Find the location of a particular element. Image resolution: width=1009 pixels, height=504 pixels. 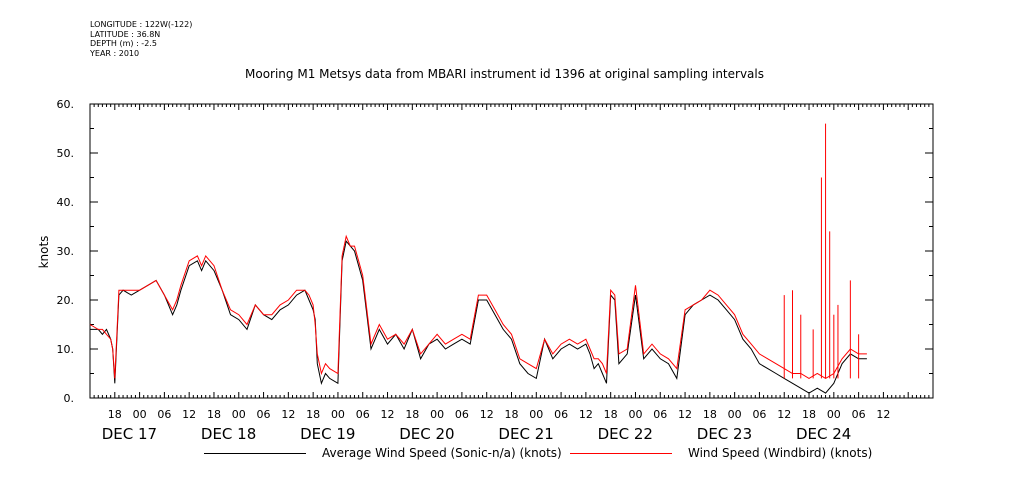

y-tick-label: 30. is located at coordinates (66, 251).